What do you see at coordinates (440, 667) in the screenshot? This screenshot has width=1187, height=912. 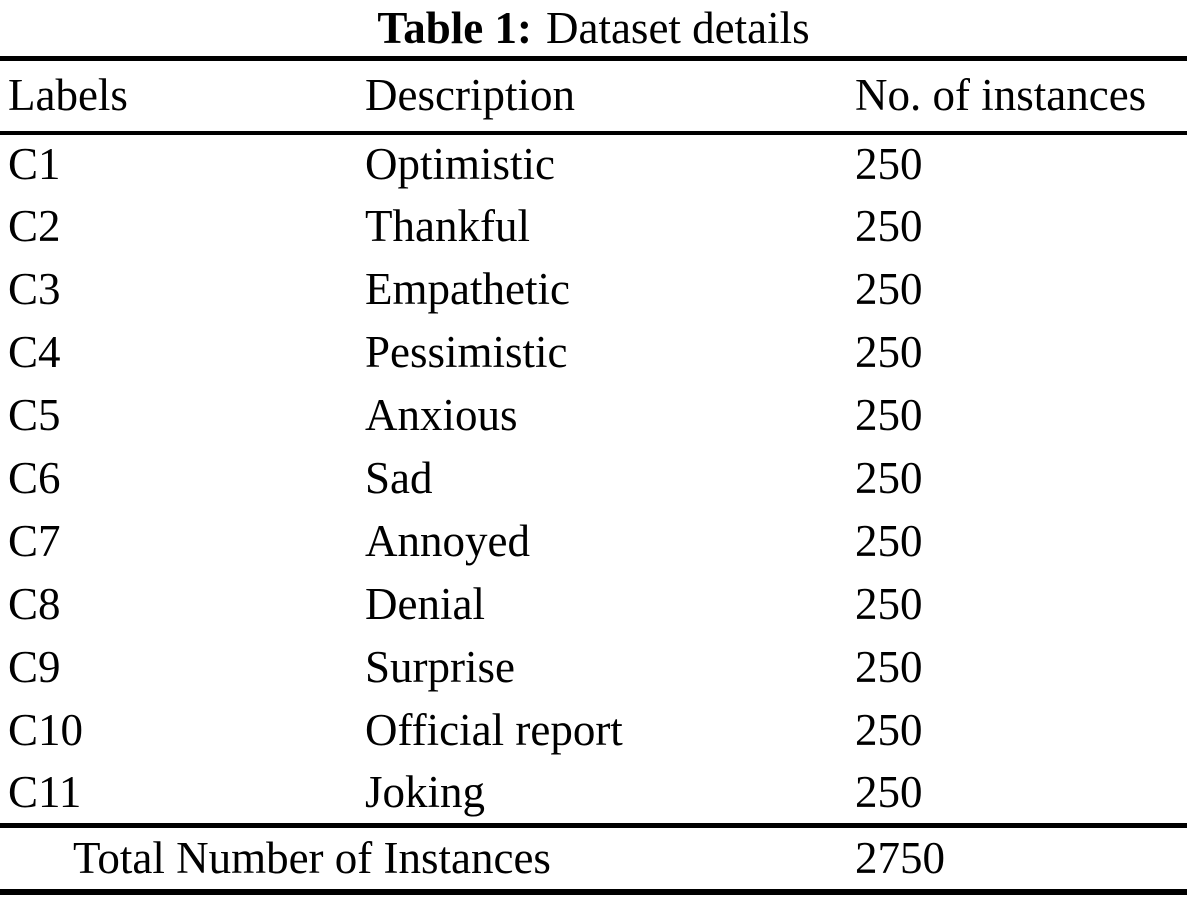 I see `row-description: Surprise` at bounding box center [440, 667].